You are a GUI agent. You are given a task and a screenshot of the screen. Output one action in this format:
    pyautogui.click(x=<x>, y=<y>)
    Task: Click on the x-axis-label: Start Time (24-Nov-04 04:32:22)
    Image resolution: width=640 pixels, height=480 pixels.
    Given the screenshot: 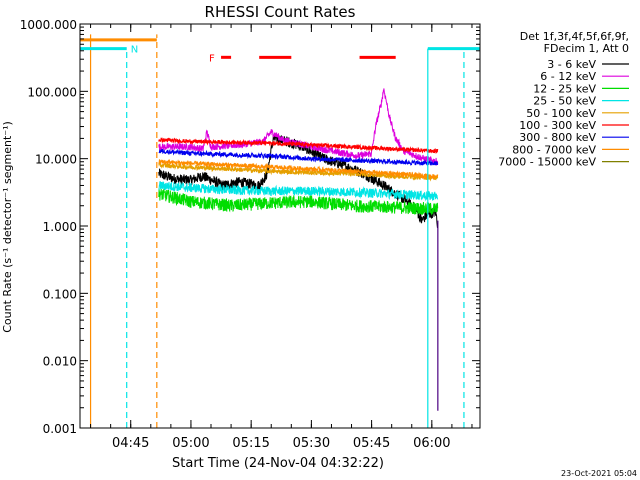 What is the action you would take?
    pyautogui.click(x=278, y=463)
    